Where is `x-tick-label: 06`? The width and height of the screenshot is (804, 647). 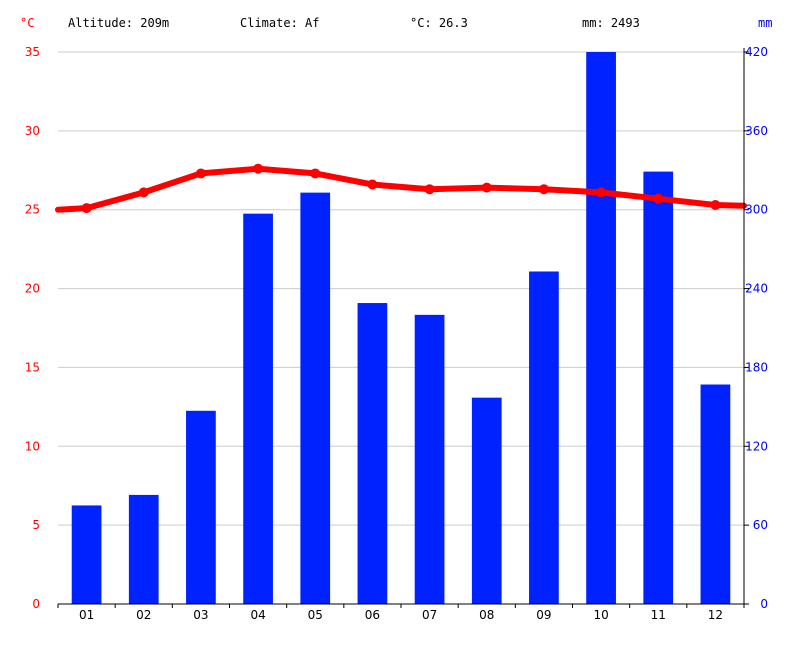
x-tick-label: 06 is located at coordinates (372, 615).